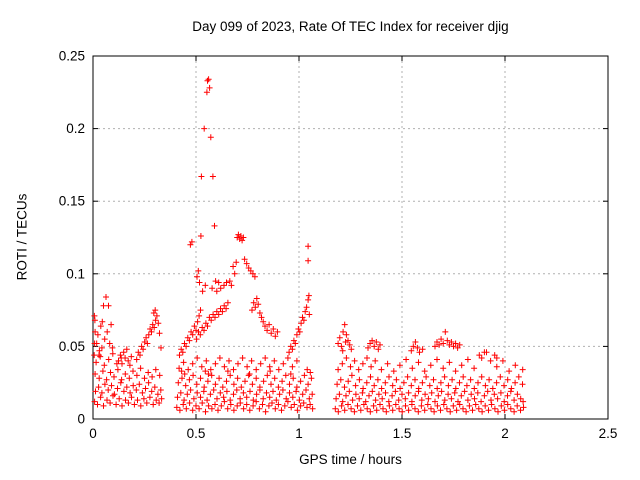  I want to click on x-tick-label: 1, so click(299, 433).